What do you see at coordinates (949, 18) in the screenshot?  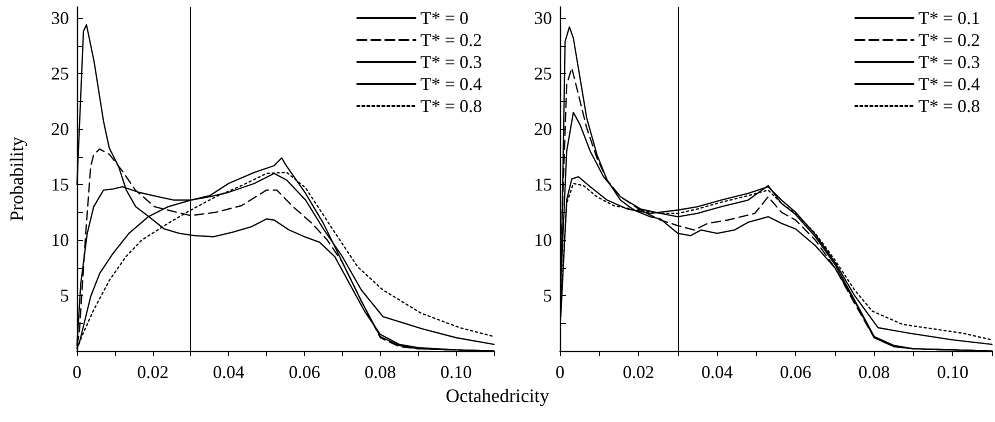 I see `legend-label: T* = 0.1` at bounding box center [949, 18].